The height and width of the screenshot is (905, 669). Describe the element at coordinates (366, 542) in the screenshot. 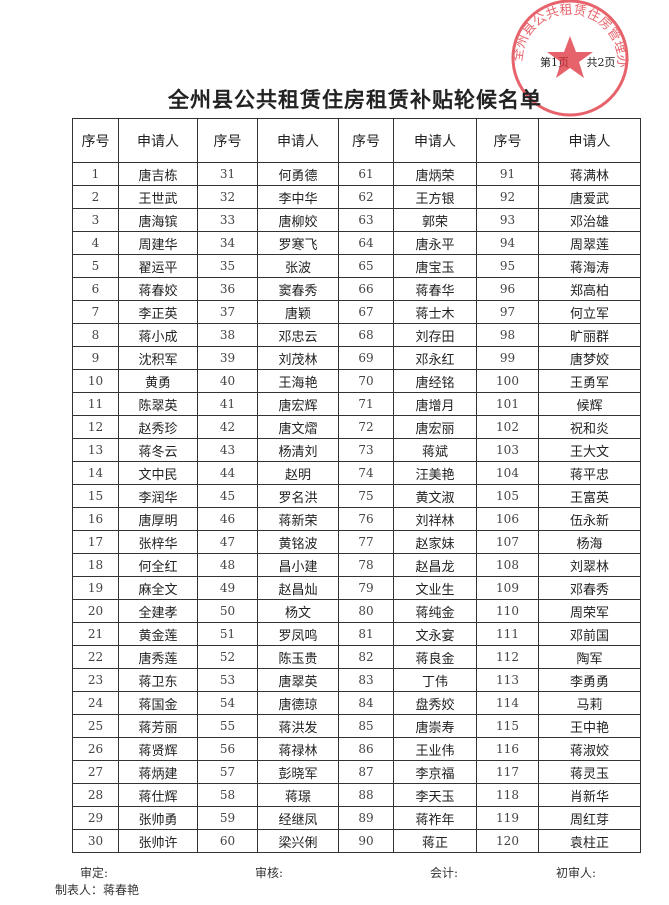

I see `number-cell: 77` at that location.